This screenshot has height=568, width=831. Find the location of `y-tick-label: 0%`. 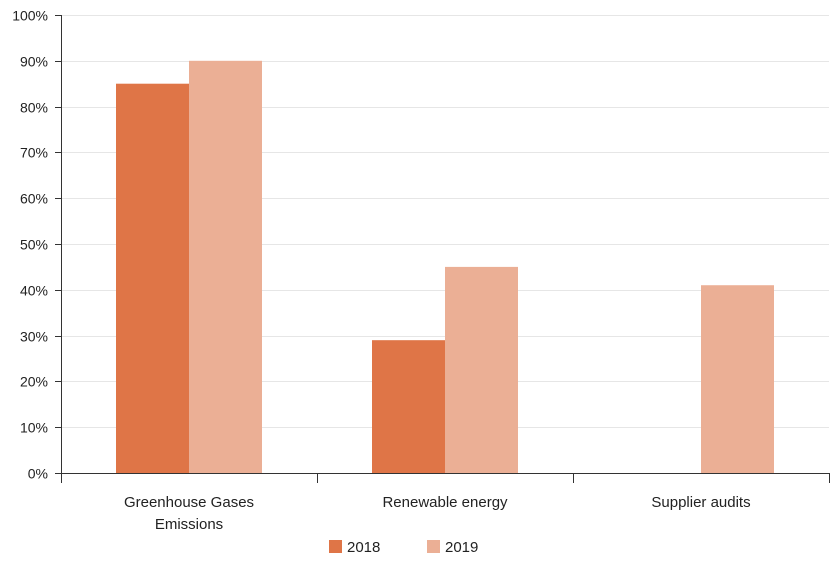

y-tick-label: 0% is located at coordinates (38, 474).